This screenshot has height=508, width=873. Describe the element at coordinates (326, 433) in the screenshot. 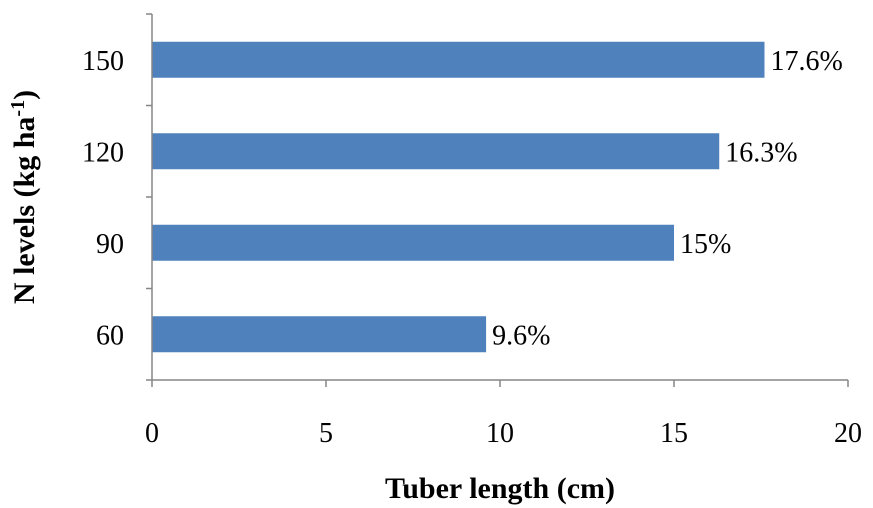

I see `x-tick-label-5: 5` at that location.